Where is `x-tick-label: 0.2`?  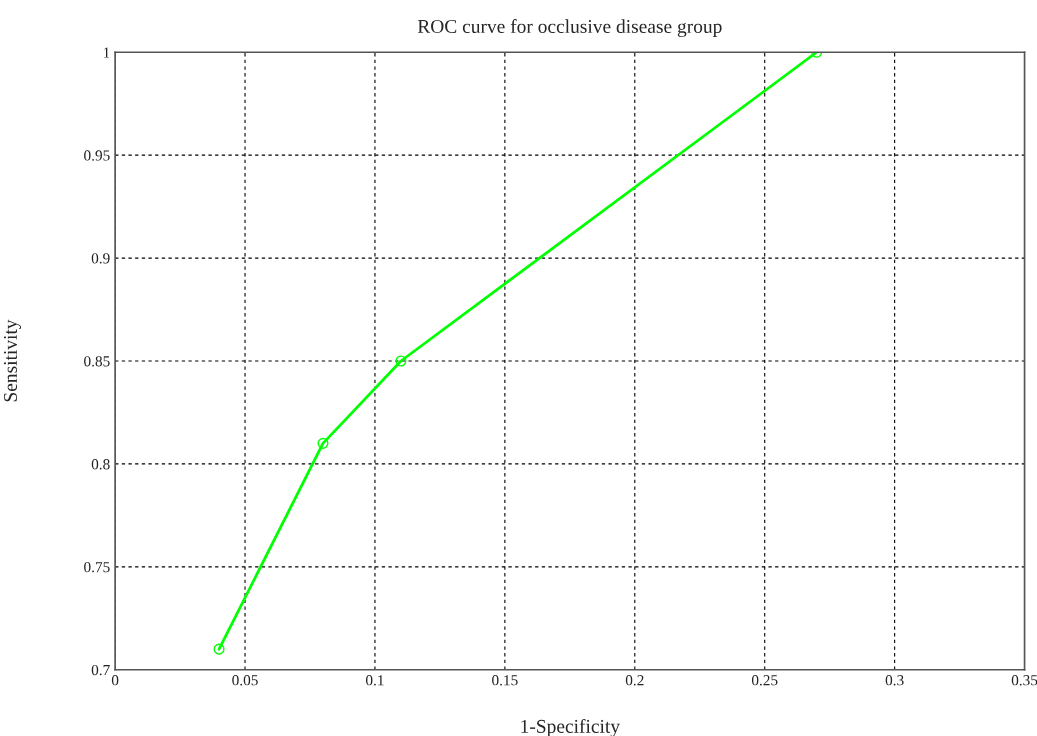
x-tick-label: 0.2 is located at coordinates (634, 680).